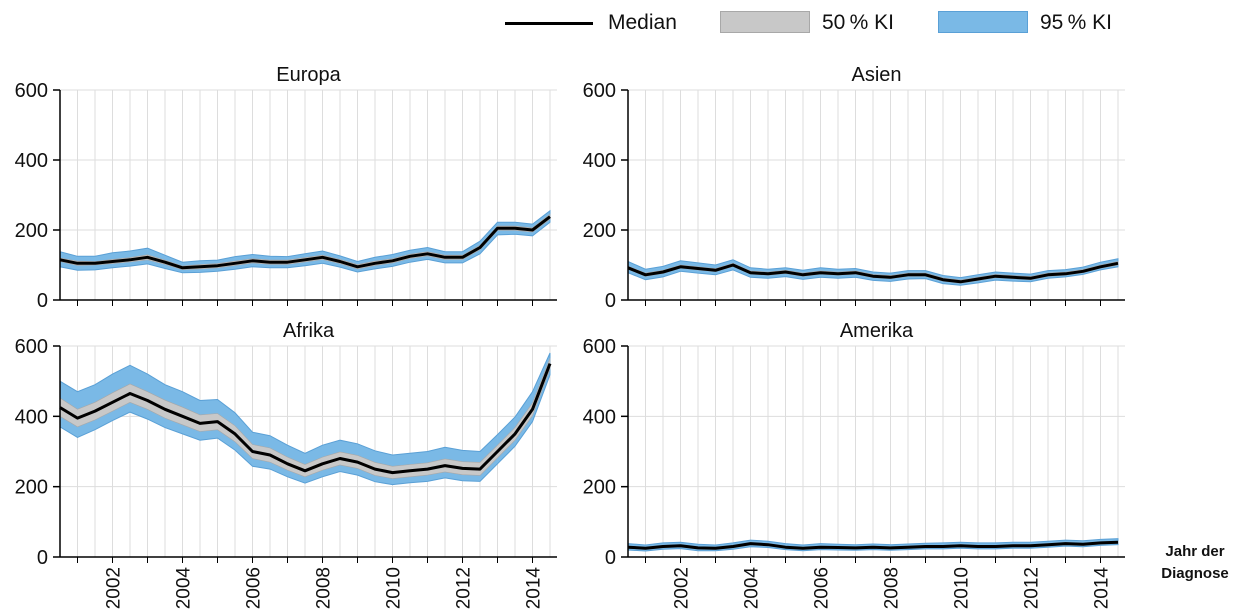 Image resolution: width=1242 pixels, height=610 pixels. Describe the element at coordinates (642, 22) in the screenshot. I see `legend-median-label: Median` at that location.